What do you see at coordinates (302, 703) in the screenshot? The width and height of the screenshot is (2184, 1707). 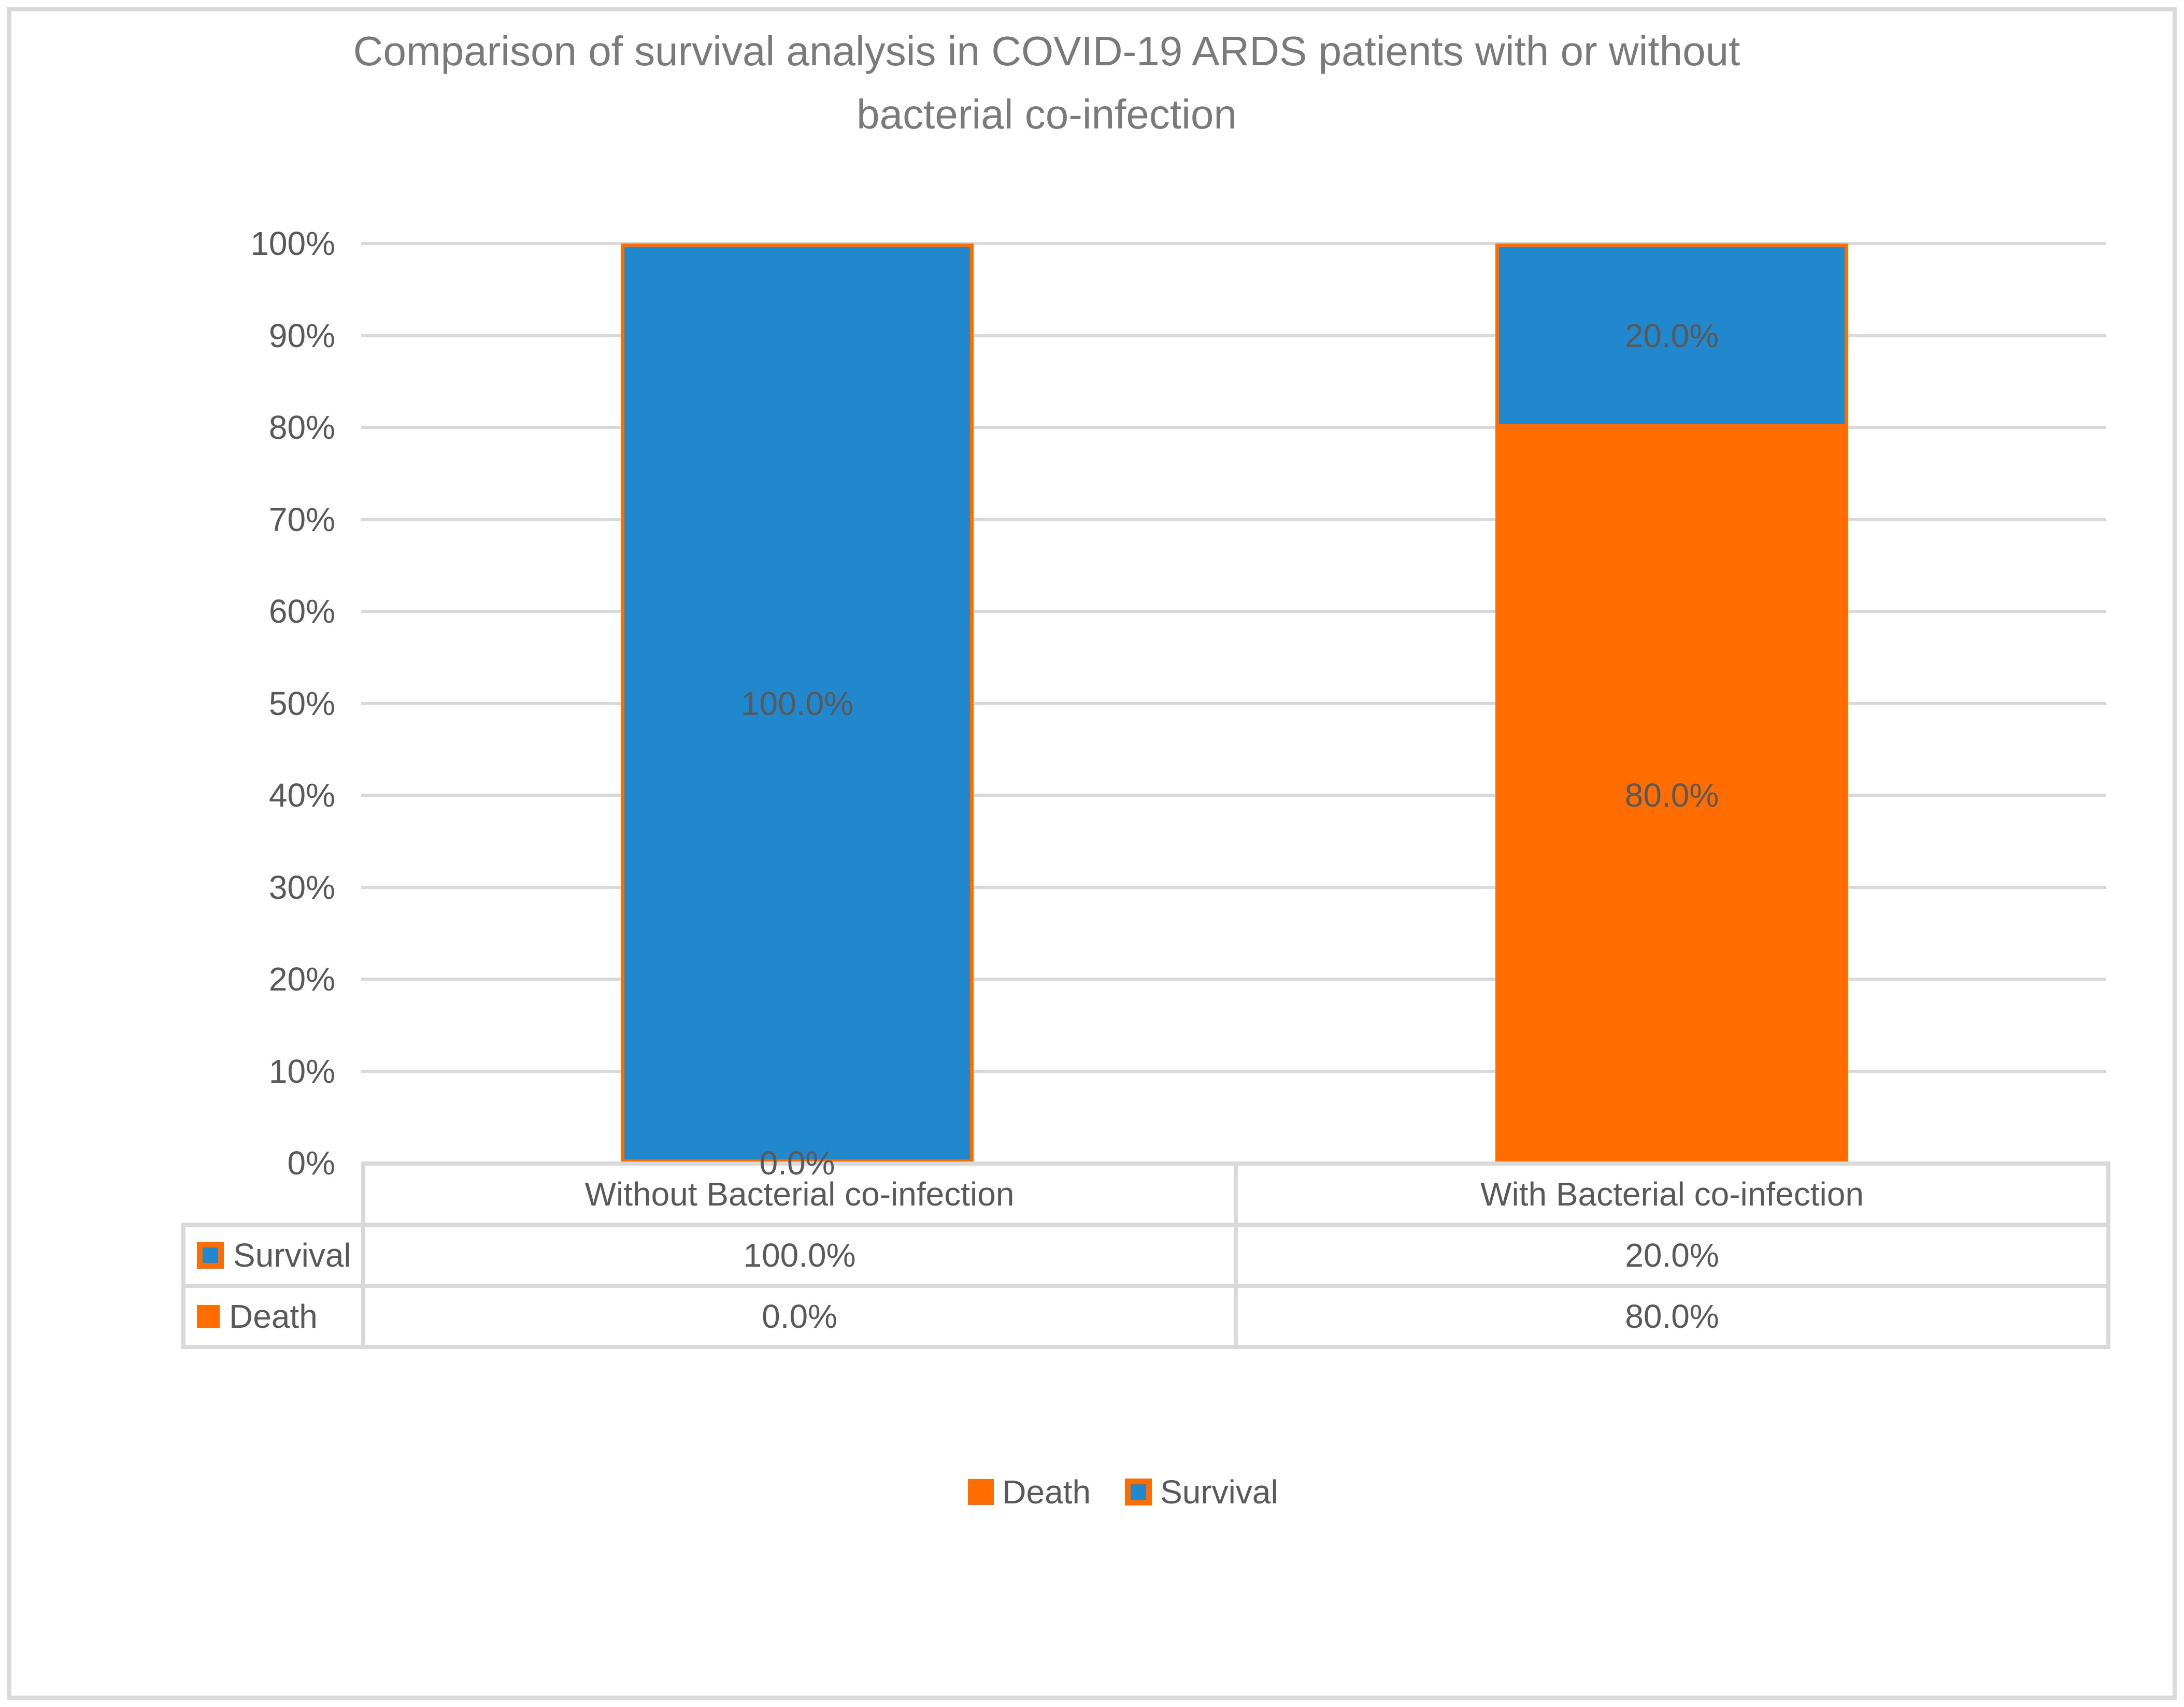 I see `y-axis-tick-label: 50%` at bounding box center [302, 703].